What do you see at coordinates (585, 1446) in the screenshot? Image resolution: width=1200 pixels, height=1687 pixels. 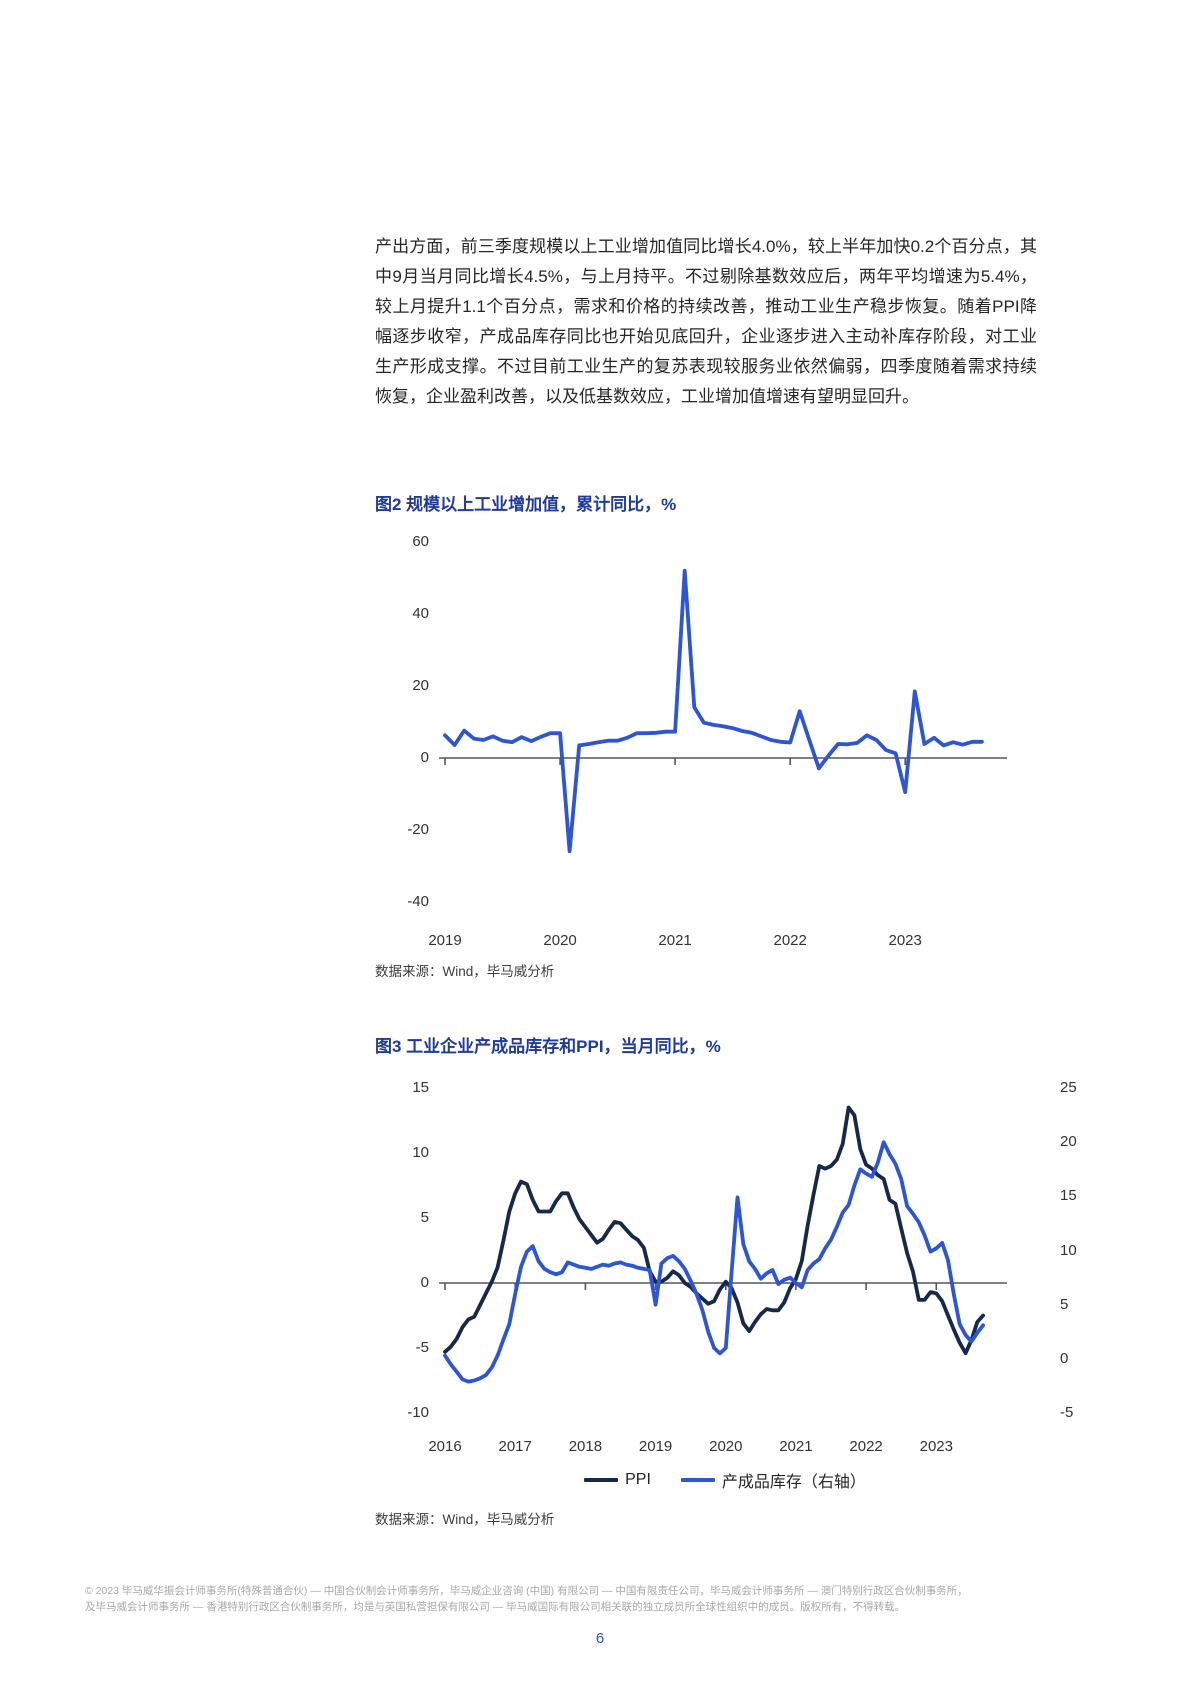 I see `x-axis-label: 2018` at bounding box center [585, 1446].